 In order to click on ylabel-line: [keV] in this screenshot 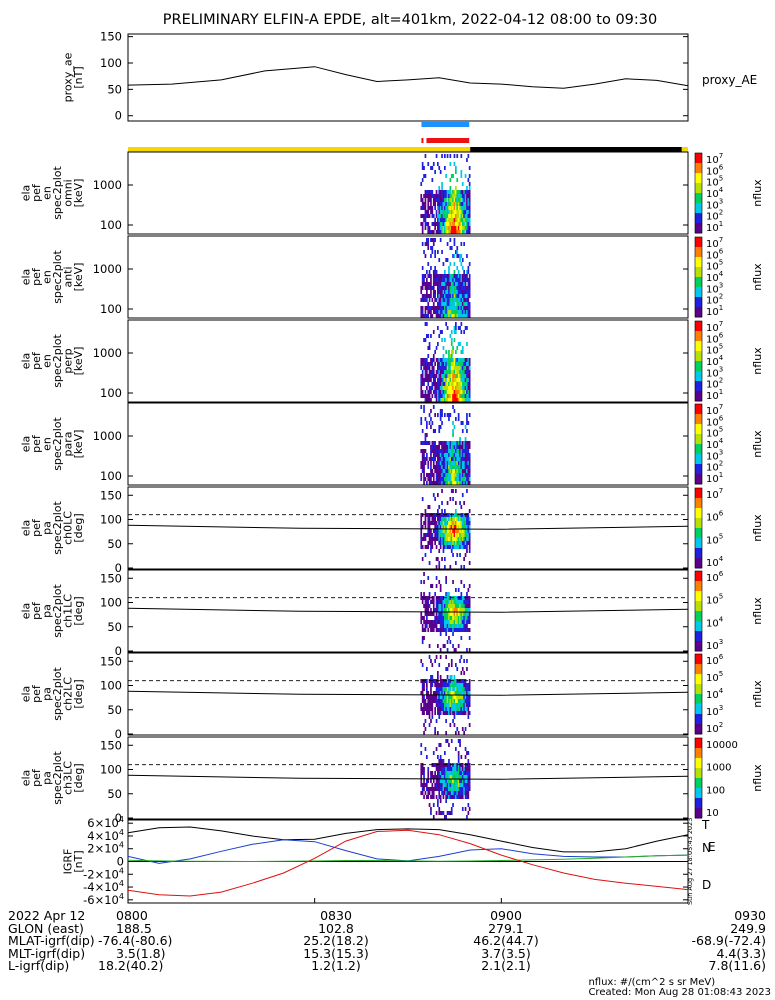, I will do `click(78, 277)`.